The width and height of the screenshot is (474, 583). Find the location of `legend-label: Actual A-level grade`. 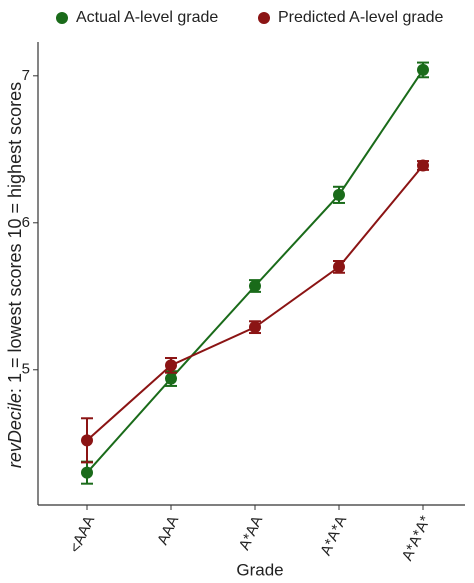

legend-label: Actual A-level grade is located at coordinates (147, 17).